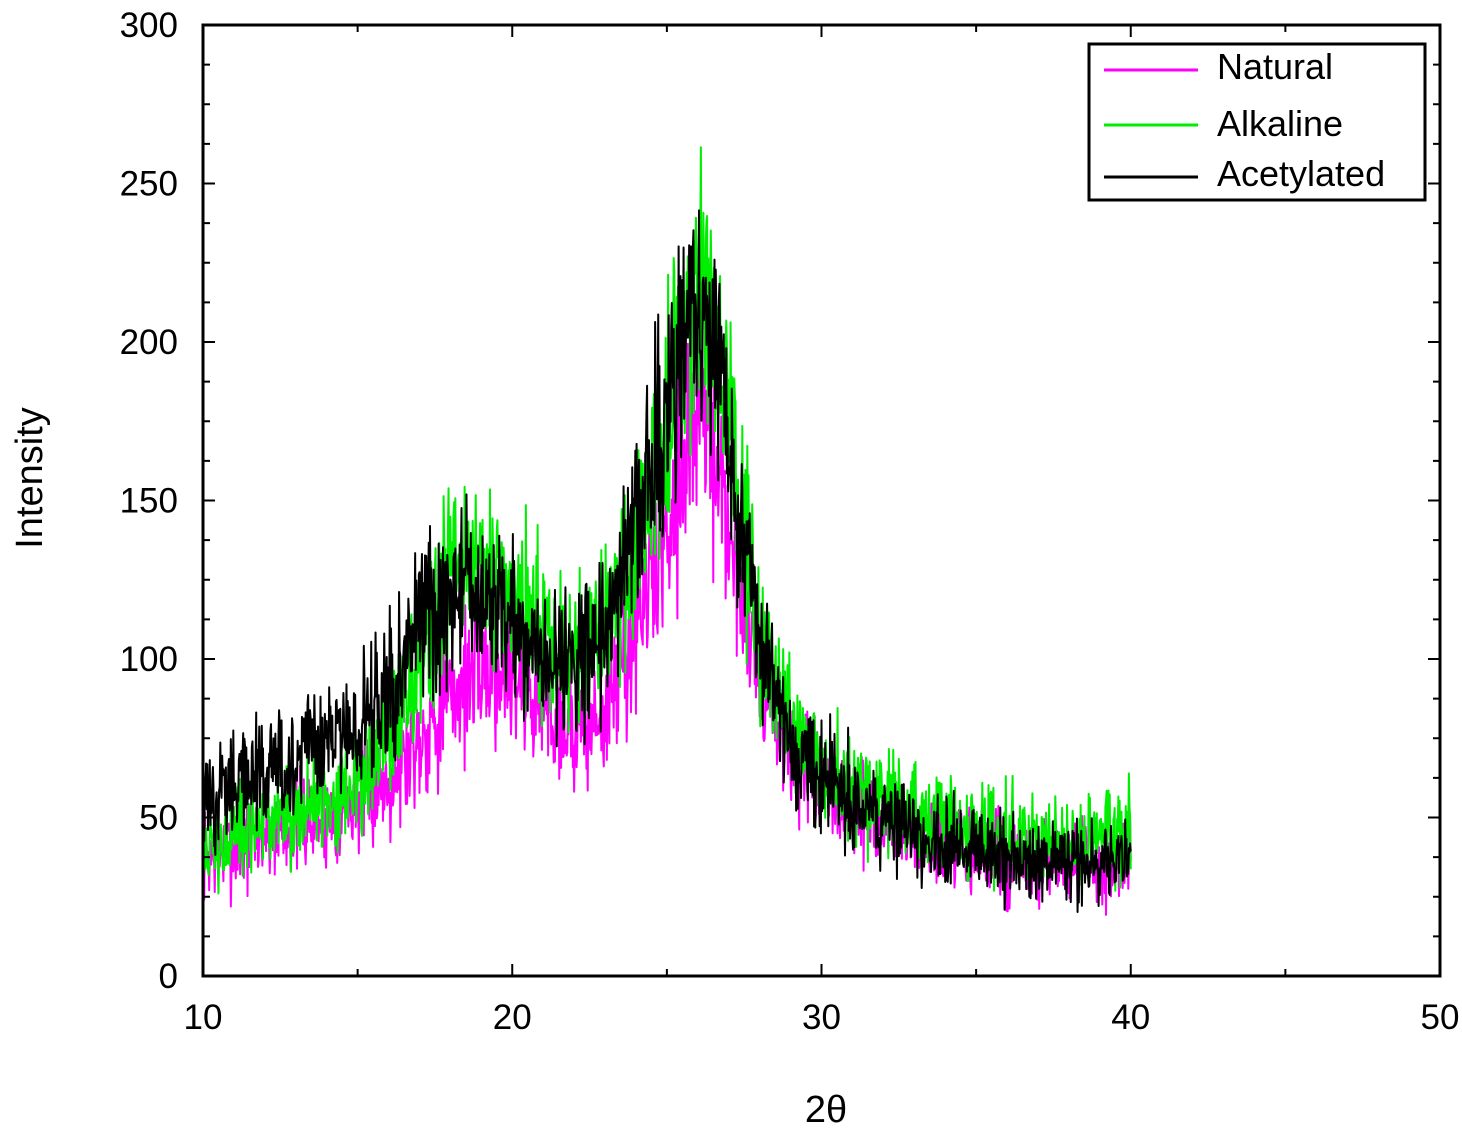  Describe the element at coordinates (1130, 1017) in the screenshot. I see `x-tick-label: 40` at that location.